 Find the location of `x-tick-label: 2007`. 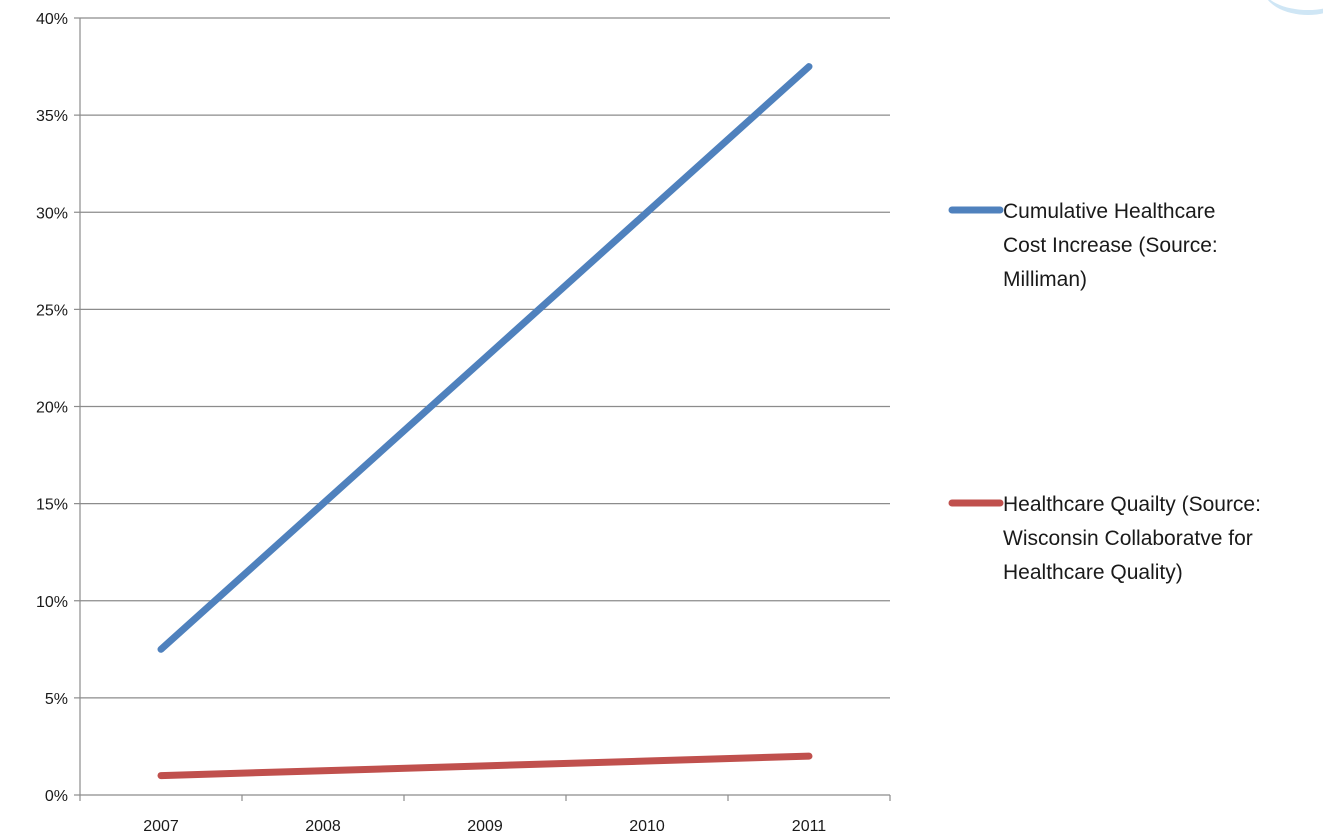

x-tick-label: 2007 is located at coordinates (161, 826).